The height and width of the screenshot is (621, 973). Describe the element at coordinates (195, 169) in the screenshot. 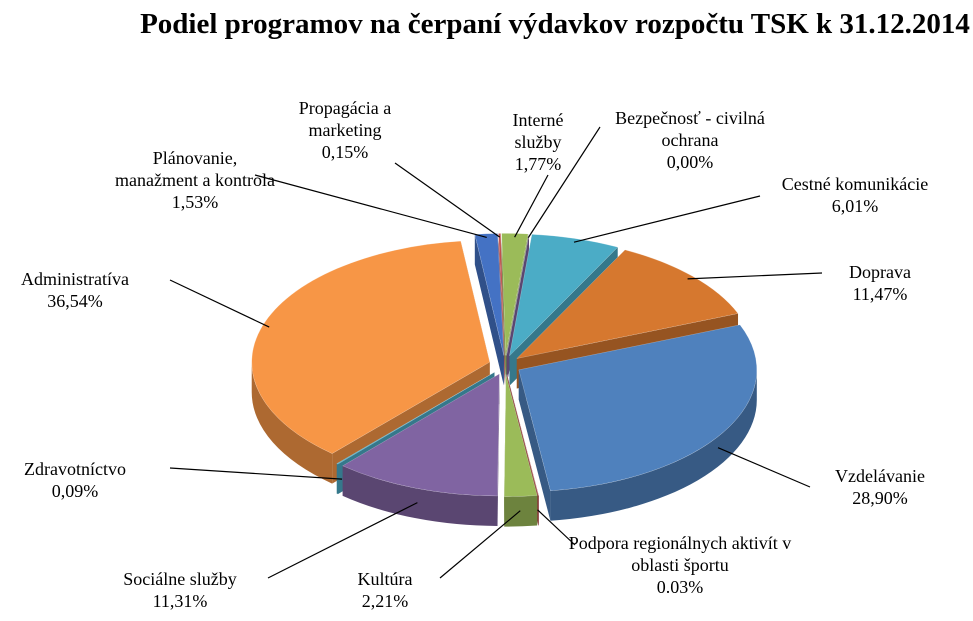

I see `label-name: Plánovanie, manažment a kontrola` at that location.